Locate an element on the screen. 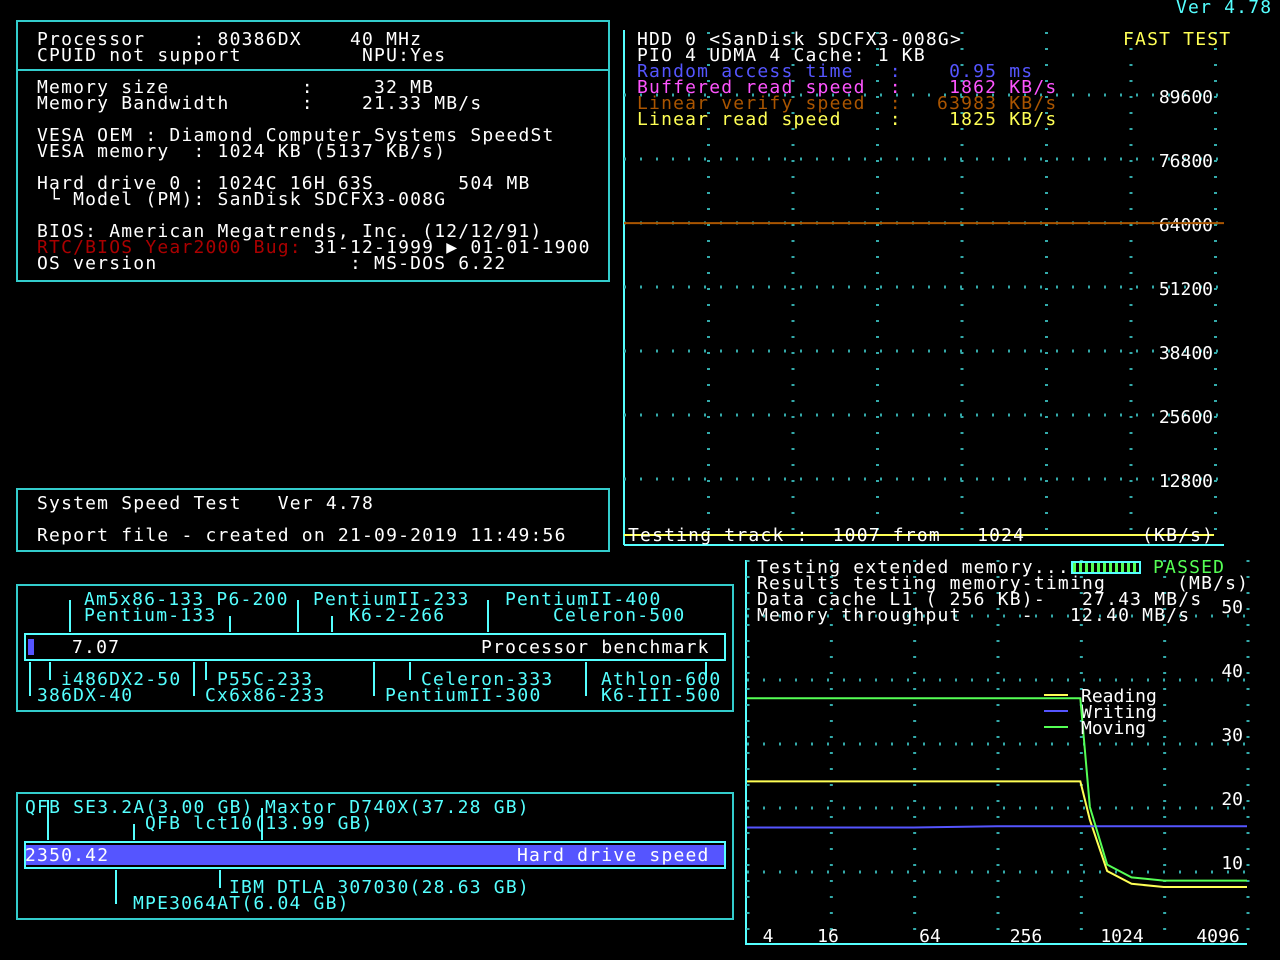  ref-cpu: i486DX2-50 is located at coordinates (121, 679).